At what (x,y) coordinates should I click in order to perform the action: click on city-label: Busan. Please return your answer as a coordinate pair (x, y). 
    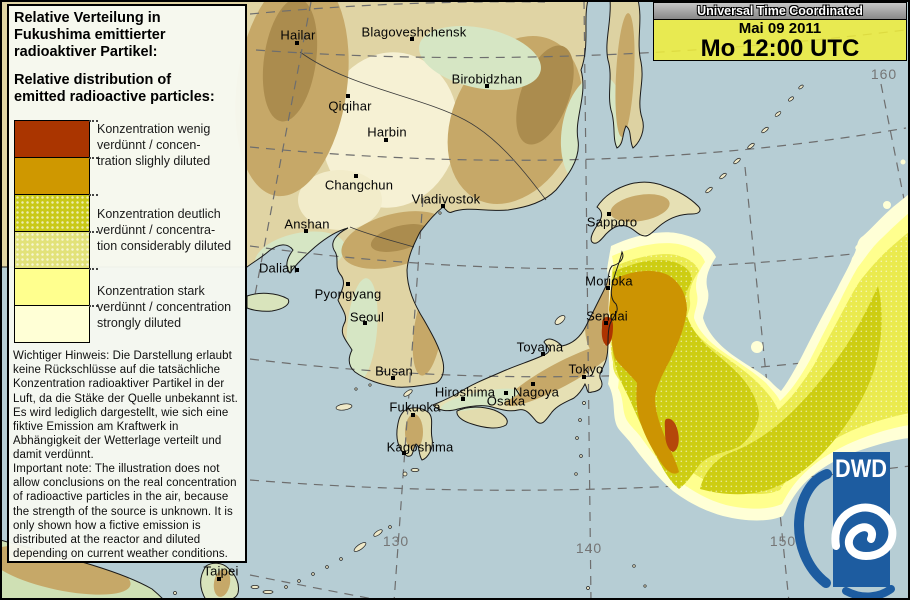
    Looking at the image, I should click on (394, 371).